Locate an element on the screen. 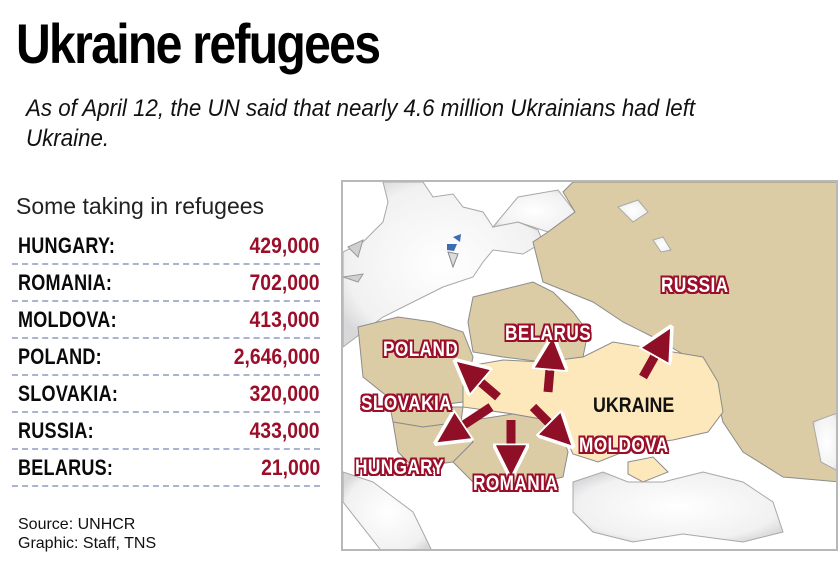  table-row: BELARUS: 21,000 is located at coordinates (166, 468).